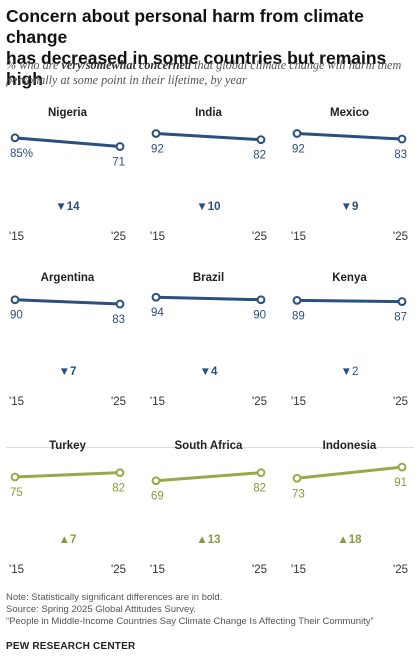  What do you see at coordinates (67, 446) in the screenshot?
I see `panel-title-turkey: Turkey` at bounding box center [67, 446].